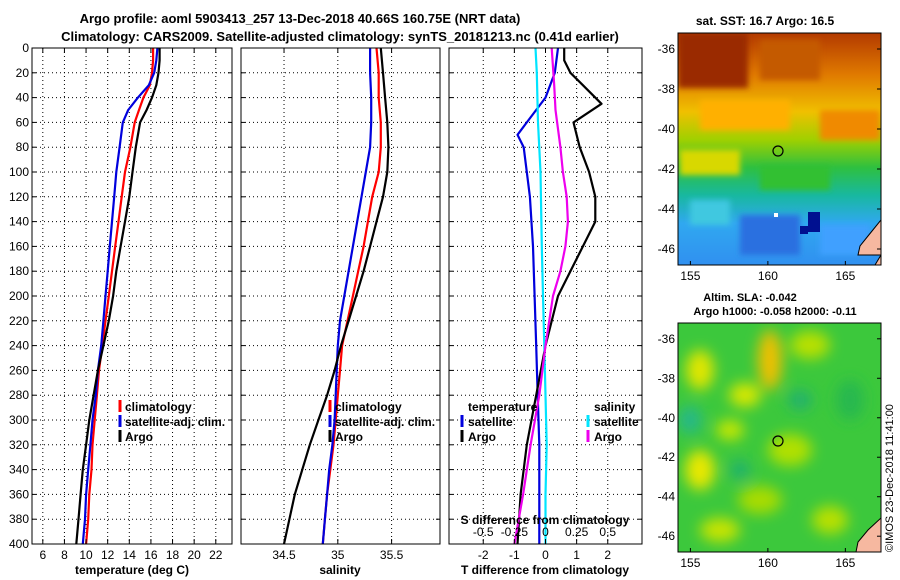 This screenshot has width=900, height=580. I want to click on y-tick-label: 60, so click(23, 122).